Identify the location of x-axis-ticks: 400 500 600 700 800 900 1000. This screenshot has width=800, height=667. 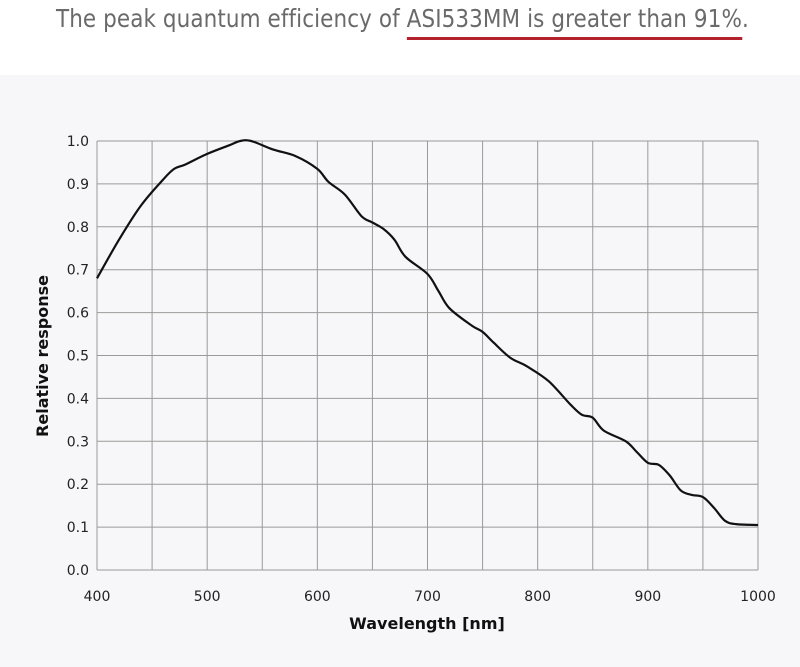
(430, 597).